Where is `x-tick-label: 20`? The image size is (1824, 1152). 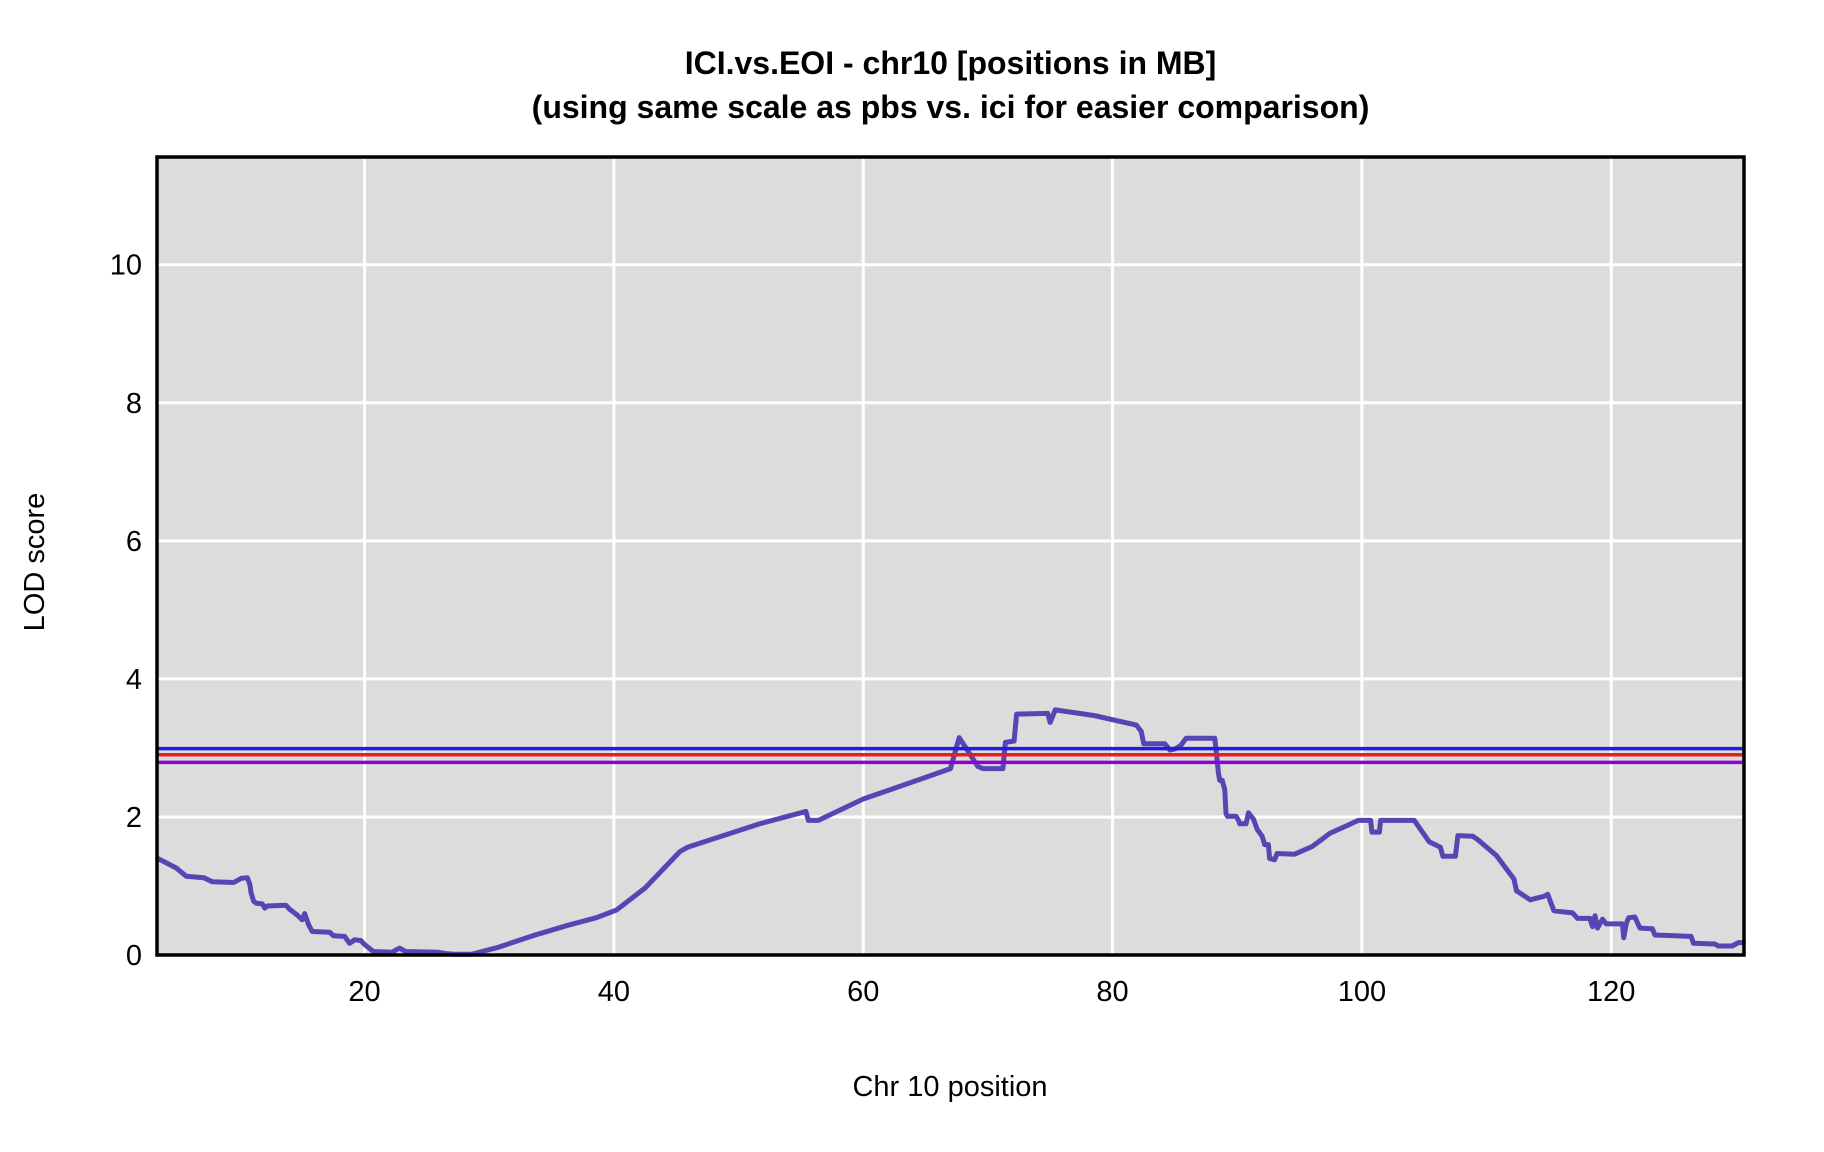 x-tick-label: 20 is located at coordinates (364, 992).